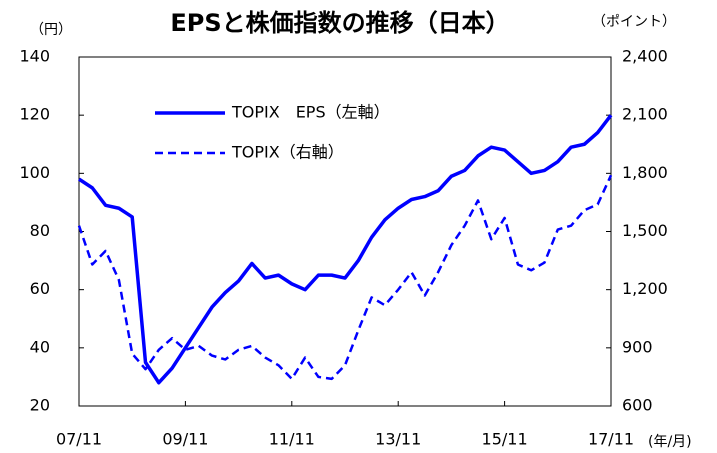  What do you see at coordinates (637, 346) in the screenshot?
I see `y2-tick-label: 900` at bounding box center [637, 346].